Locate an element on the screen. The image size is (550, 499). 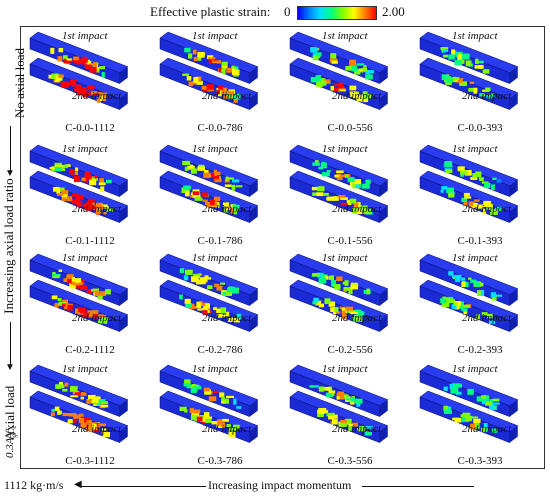
specimen-id-label: C-0.3-556 is located at coordinates (350, 461).